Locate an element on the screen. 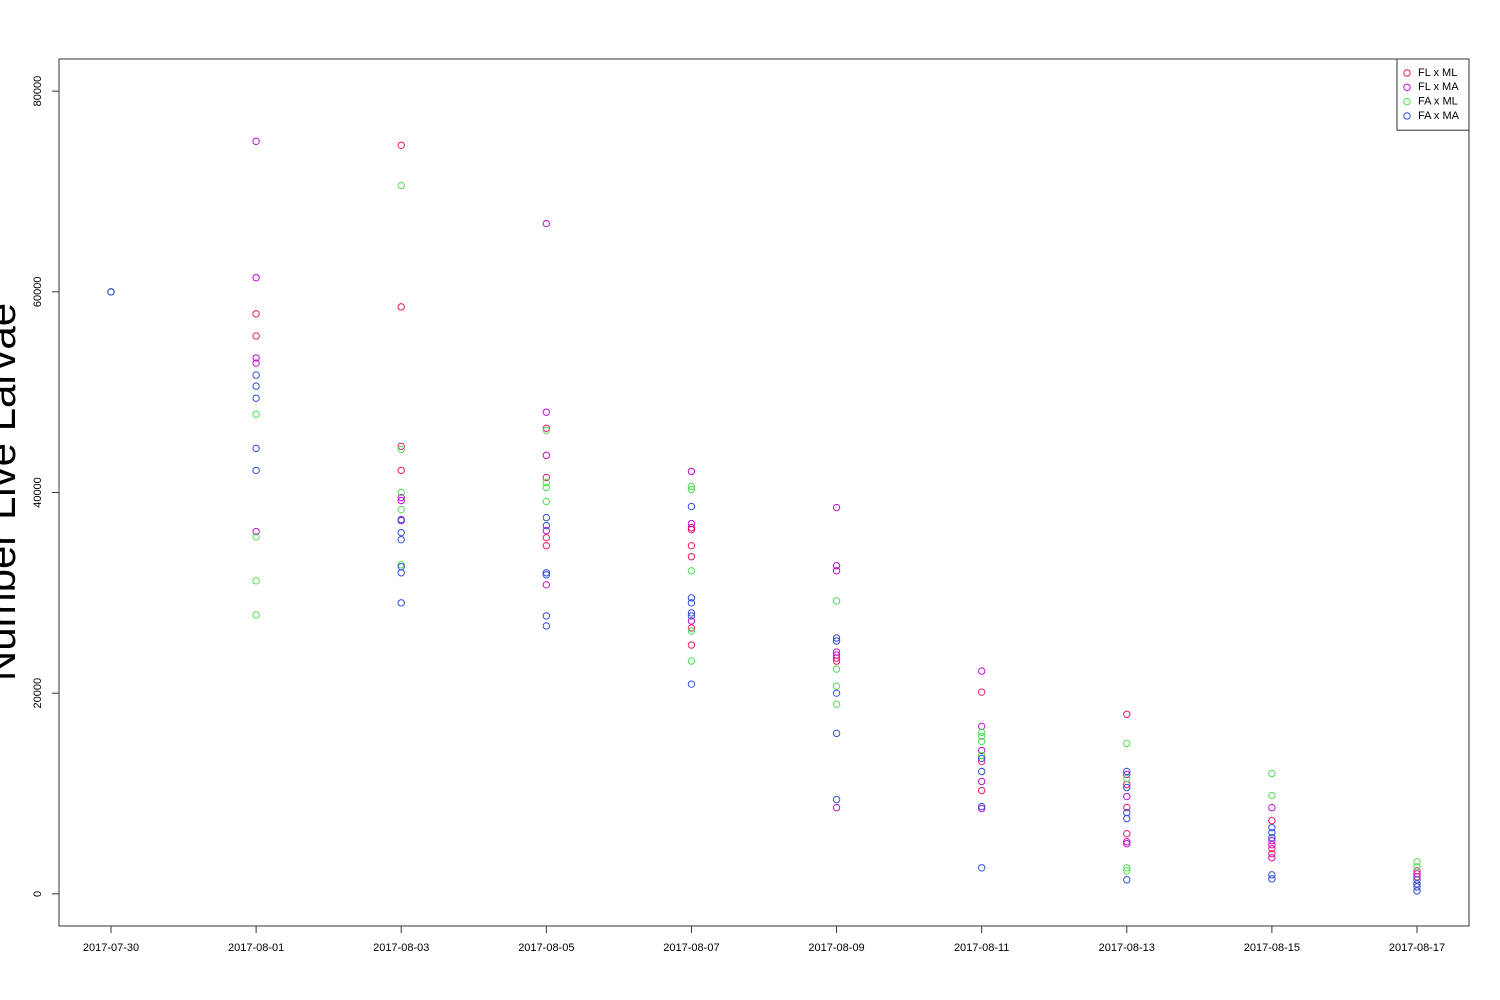 This screenshot has height=1000, width=1500. x-tick-label: 2017-07-30 is located at coordinates (111, 948).